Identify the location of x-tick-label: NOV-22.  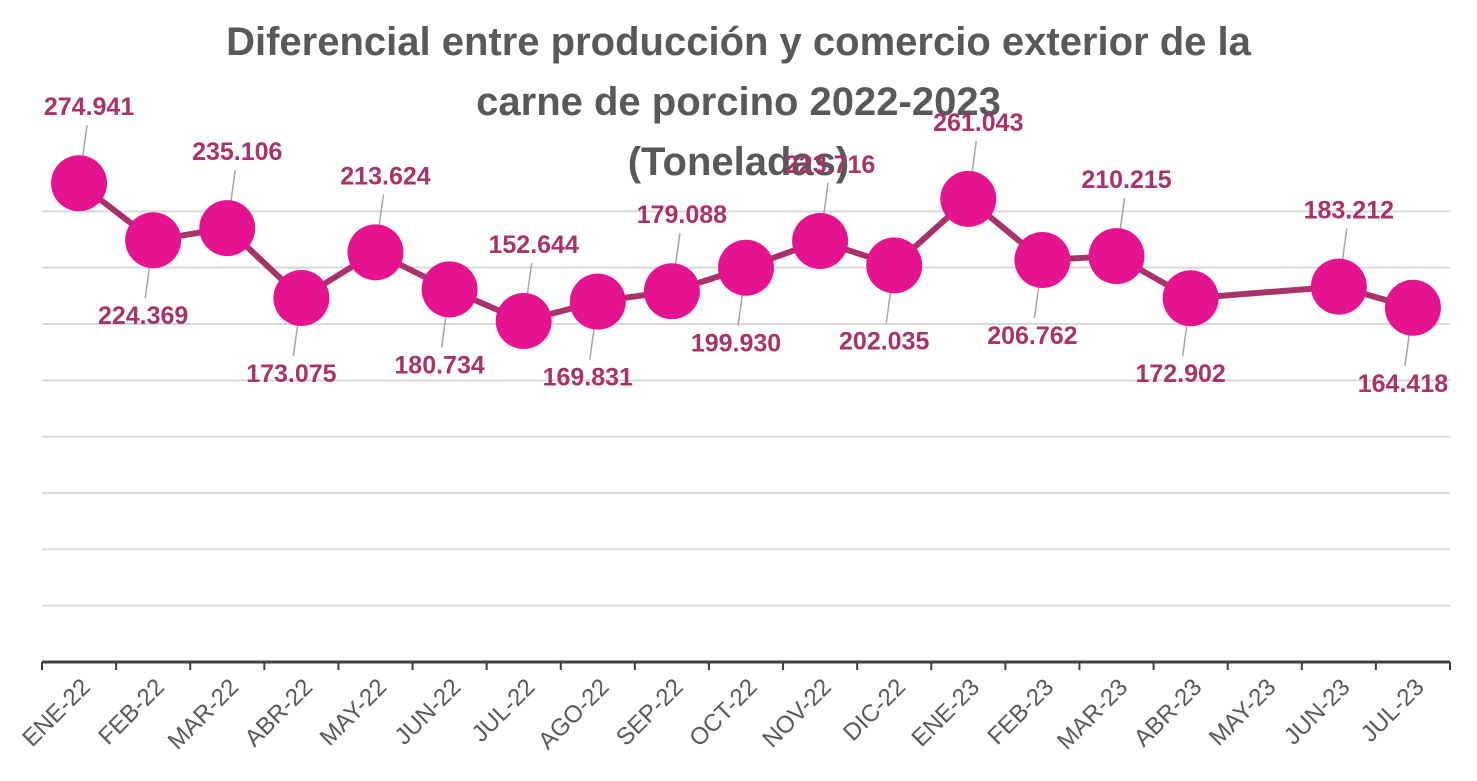
(796, 713).